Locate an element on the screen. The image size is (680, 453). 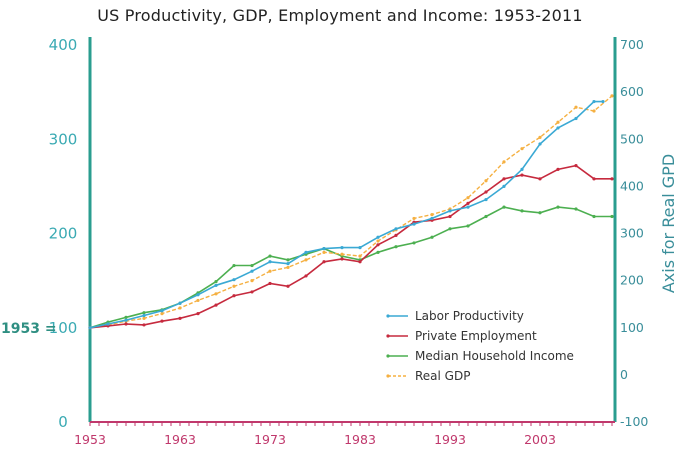
left-tick-label: 100 is located at coordinates (63, 328).